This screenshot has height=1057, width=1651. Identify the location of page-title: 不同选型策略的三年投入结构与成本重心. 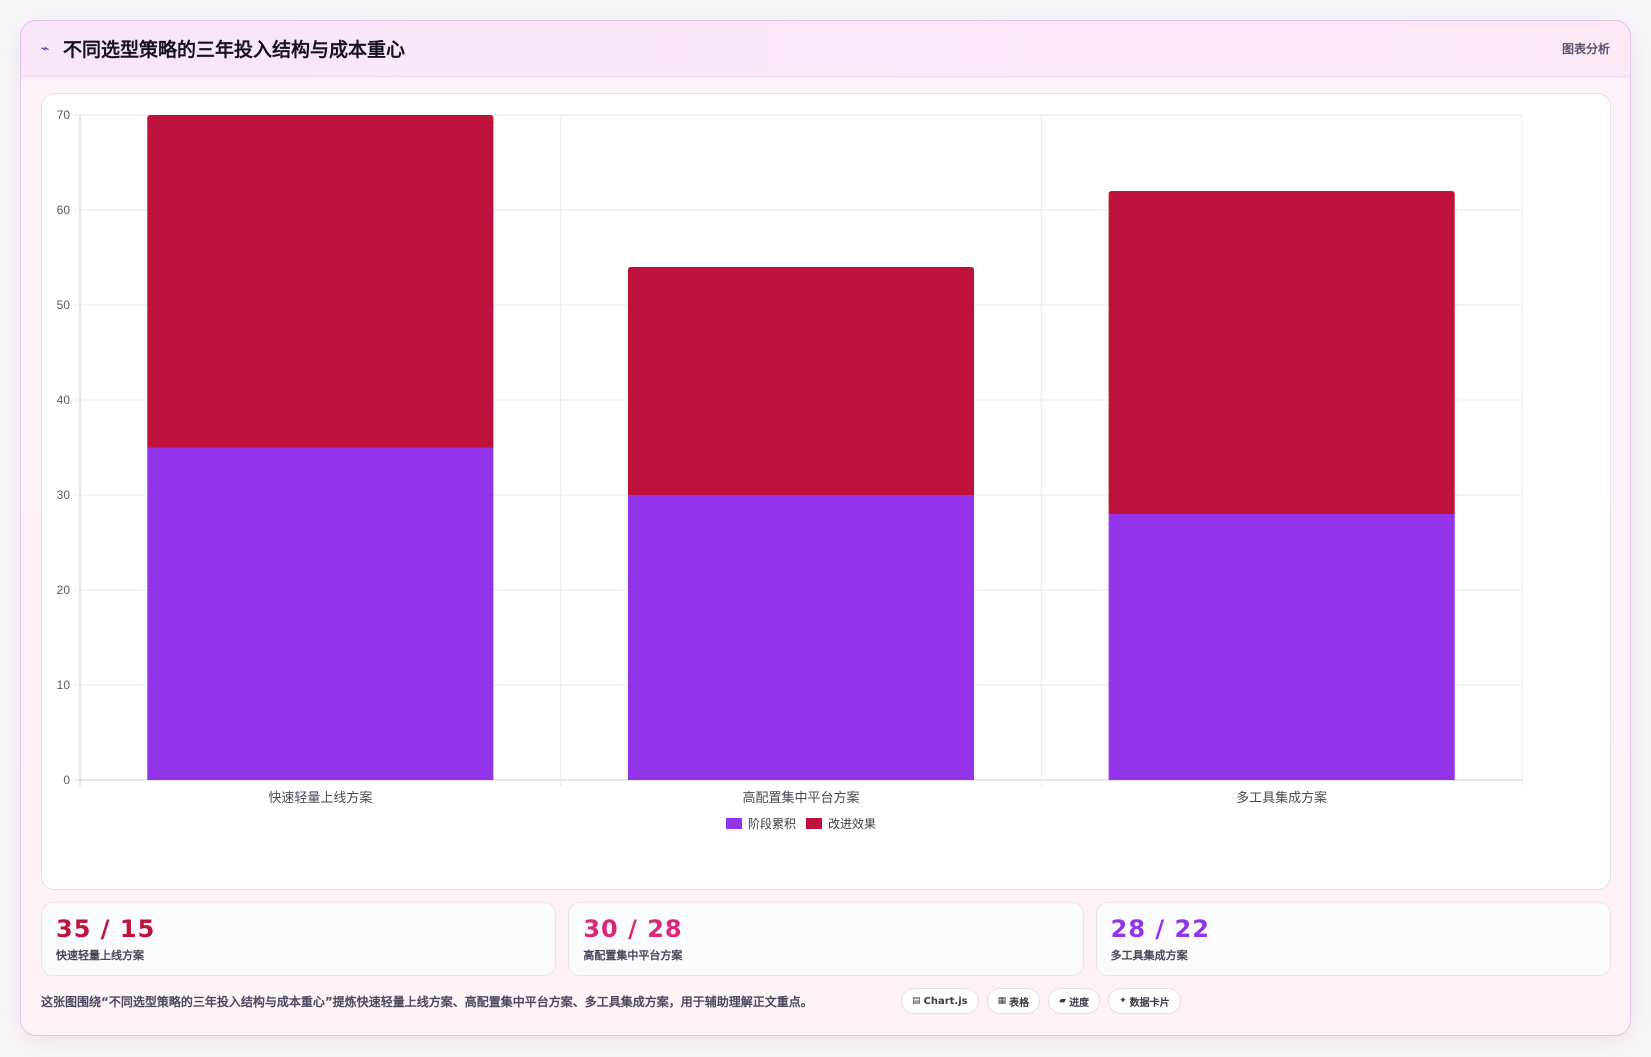
(234, 50).